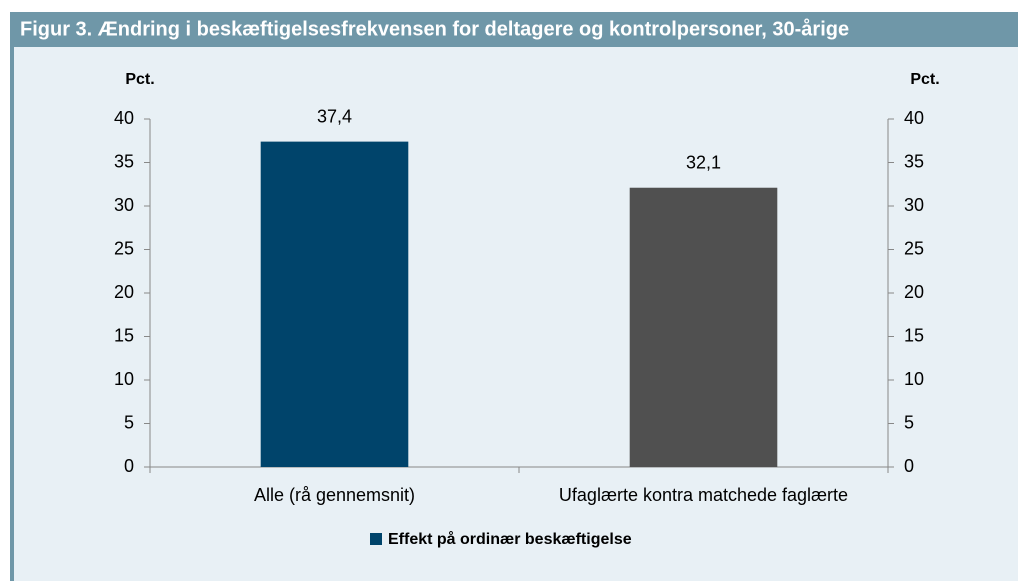 The width and height of the screenshot is (1018, 581). What do you see at coordinates (124, 118) in the screenshot?
I see `y-tick-label: 40` at bounding box center [124, 118].